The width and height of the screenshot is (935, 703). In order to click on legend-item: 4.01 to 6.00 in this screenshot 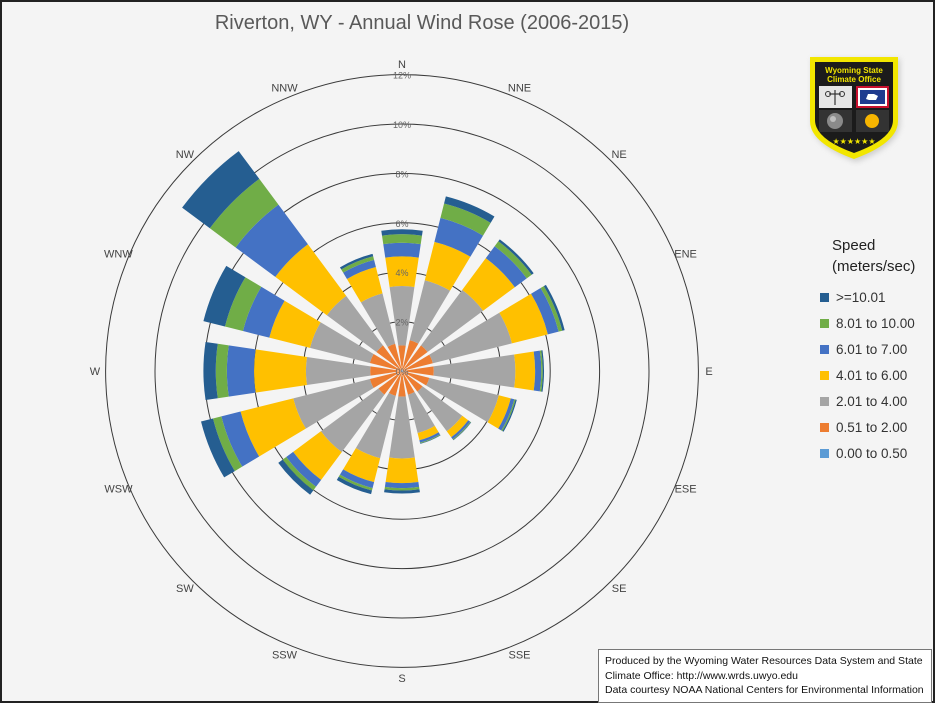, I will do `click(877, 375)`.